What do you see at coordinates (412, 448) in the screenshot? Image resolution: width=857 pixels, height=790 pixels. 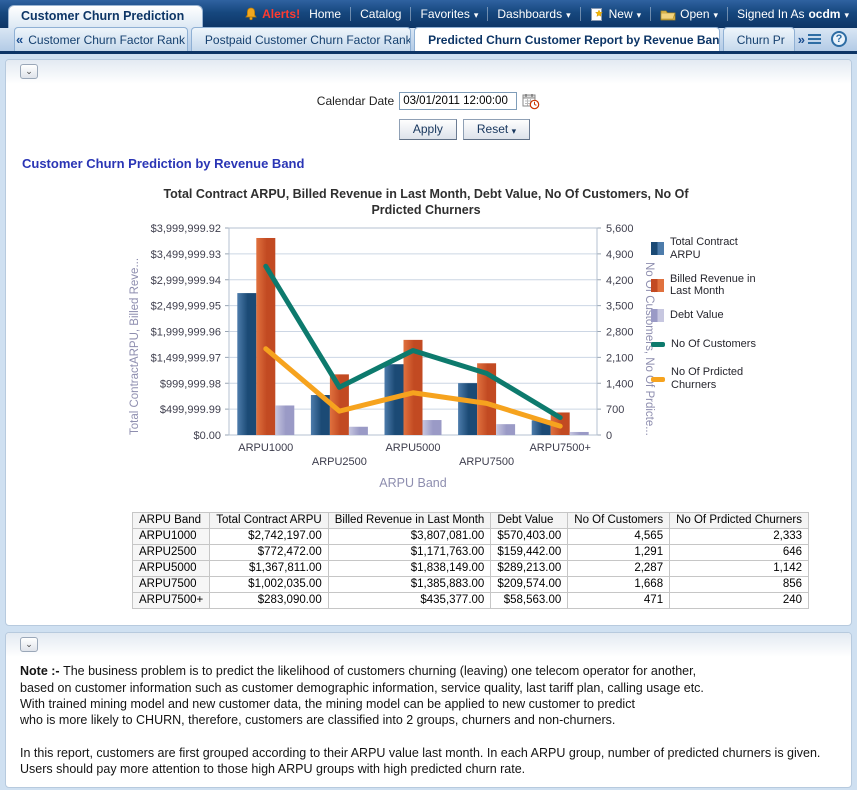 I see `chart-text: ARPU5000` at bounding box center [412, 448].